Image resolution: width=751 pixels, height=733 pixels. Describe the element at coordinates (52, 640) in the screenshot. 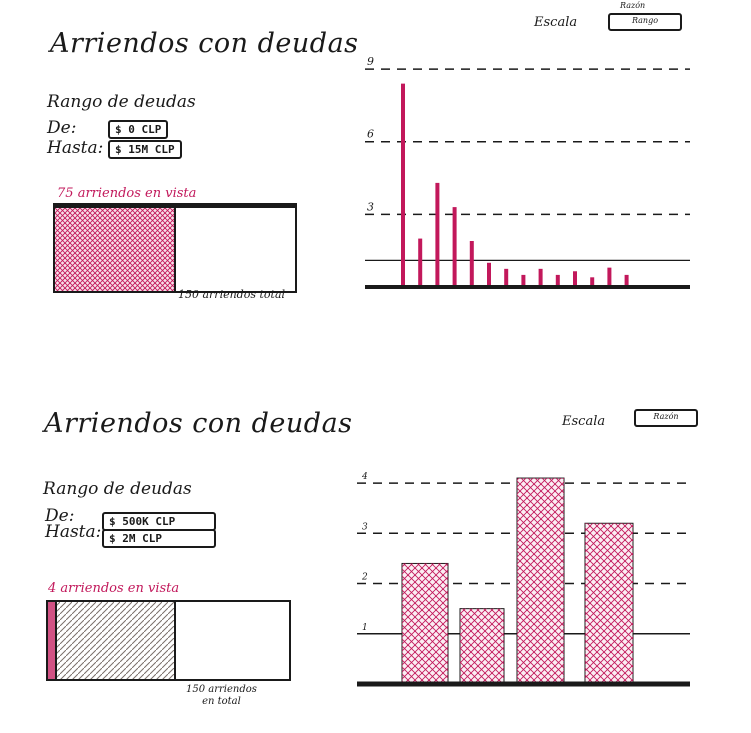

I see `progress-fill-in-view` at that location.